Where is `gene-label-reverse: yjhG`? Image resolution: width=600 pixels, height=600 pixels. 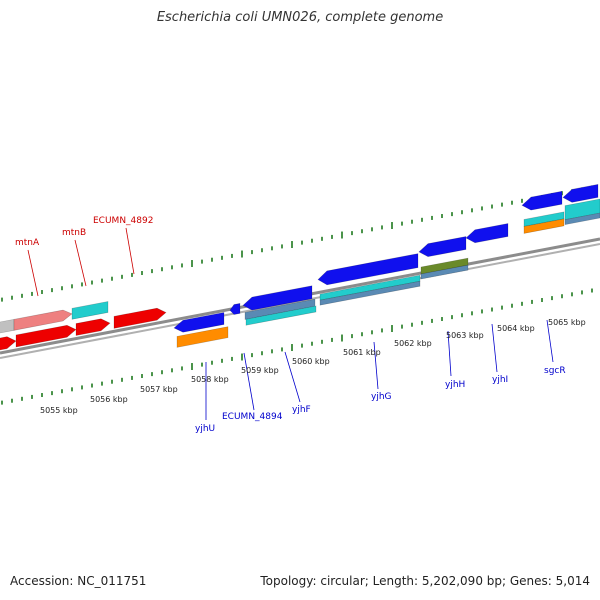 gene-label-reverse: yjhG is located at coordinates (381, 397).